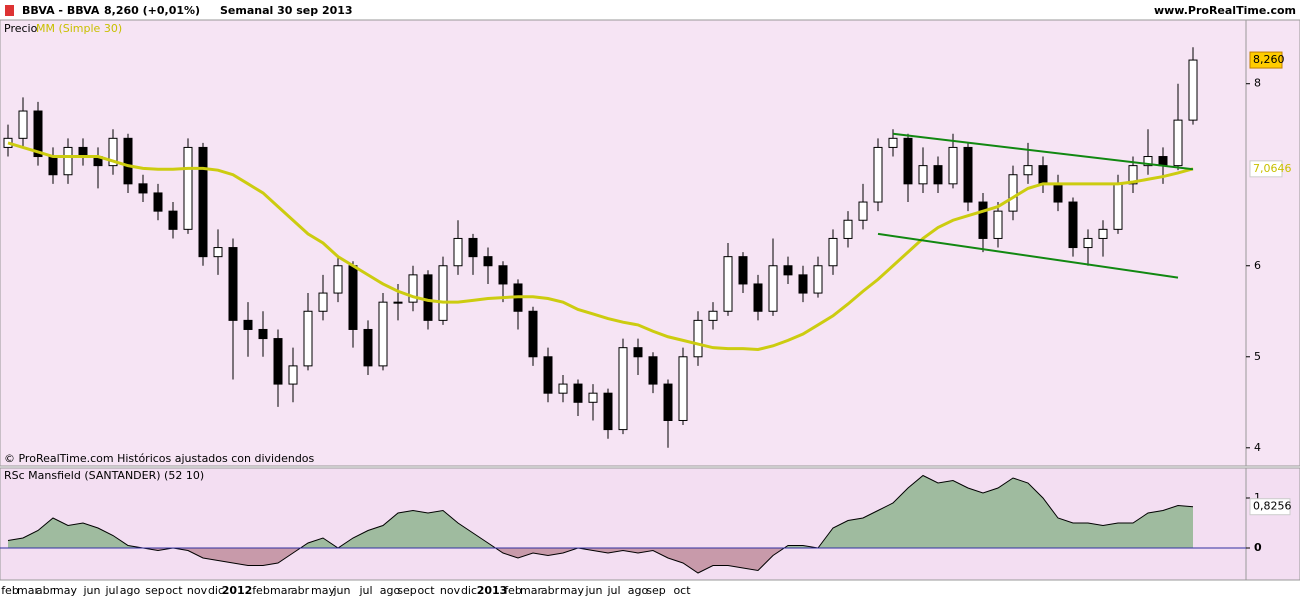  Describe the element at coordinates (1272, 168) in the screenshot. I see `last-label: 7,0646` at that location.